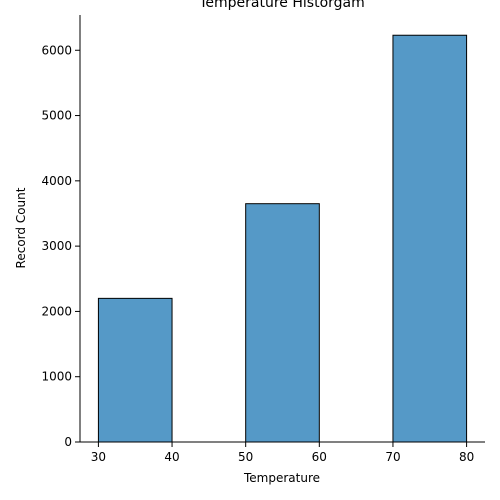 This screenshot has height=500, width=500. What do you see at coordinates (281, 478) in the screenshot?
I see `x-axis-label: Temperature` at bounding box center [281, 478].